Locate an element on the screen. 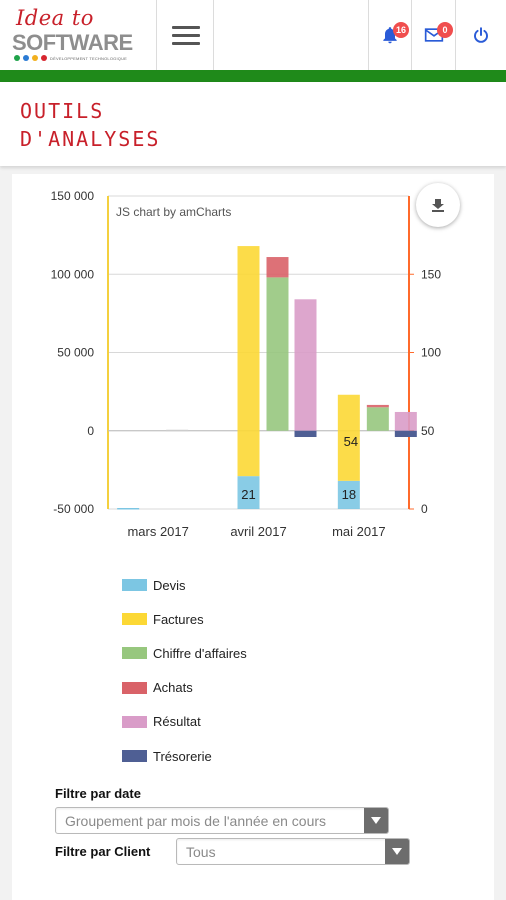 Image resolution: width=506 pixels, height=900 pixels. legend-item: Achats is located at coordinates (184, 688).